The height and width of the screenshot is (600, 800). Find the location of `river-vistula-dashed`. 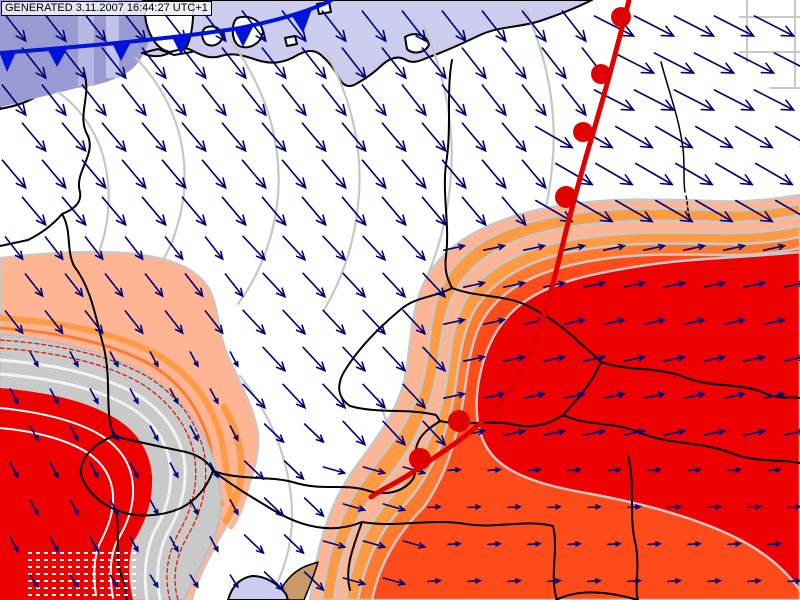

river-vistula-dashed is located at coordinates (688, 207).